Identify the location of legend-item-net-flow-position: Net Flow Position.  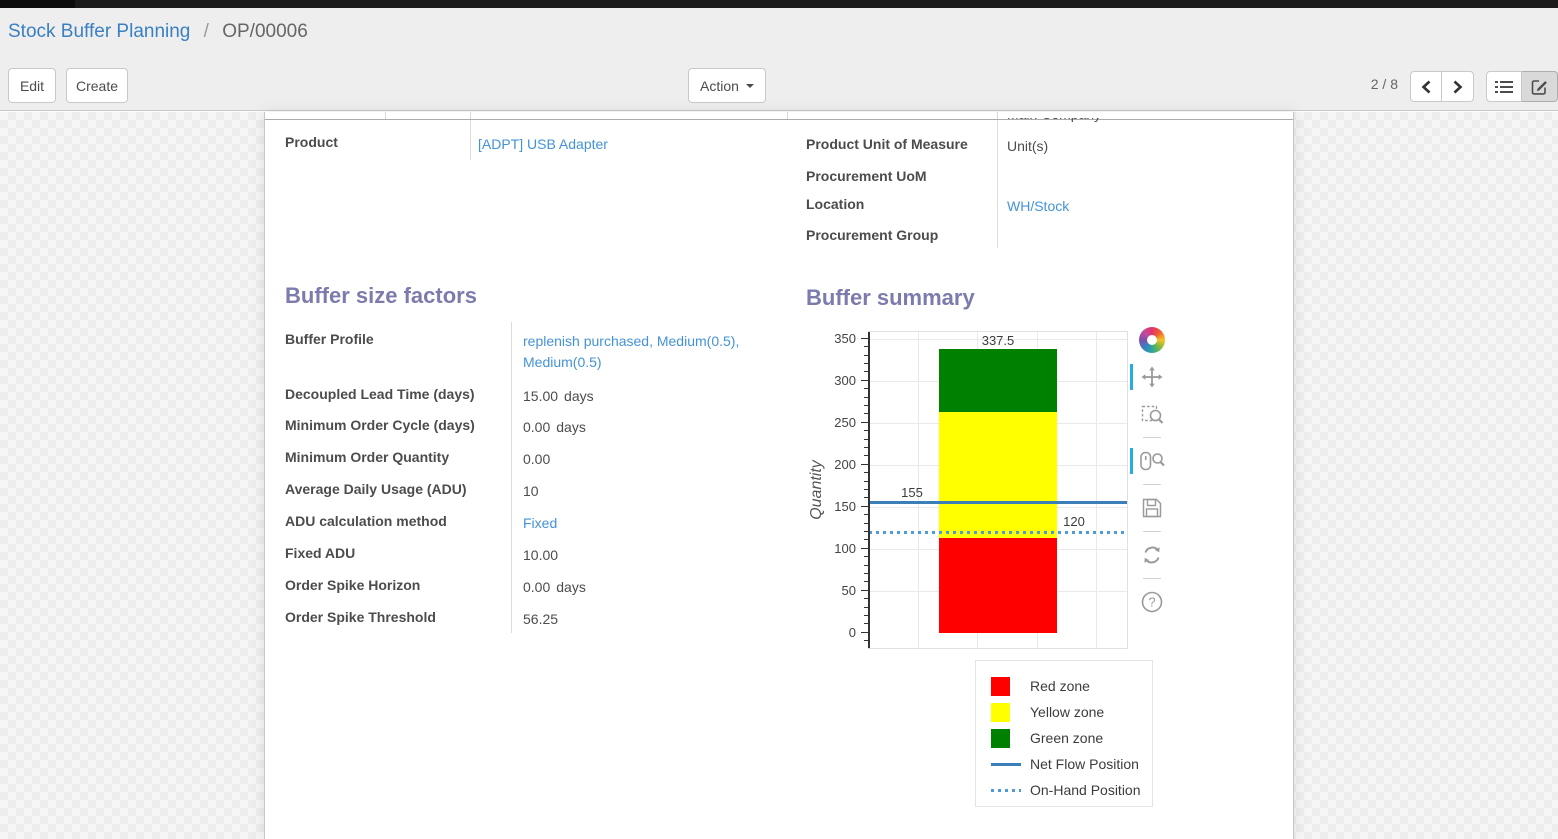
(1071, 764).